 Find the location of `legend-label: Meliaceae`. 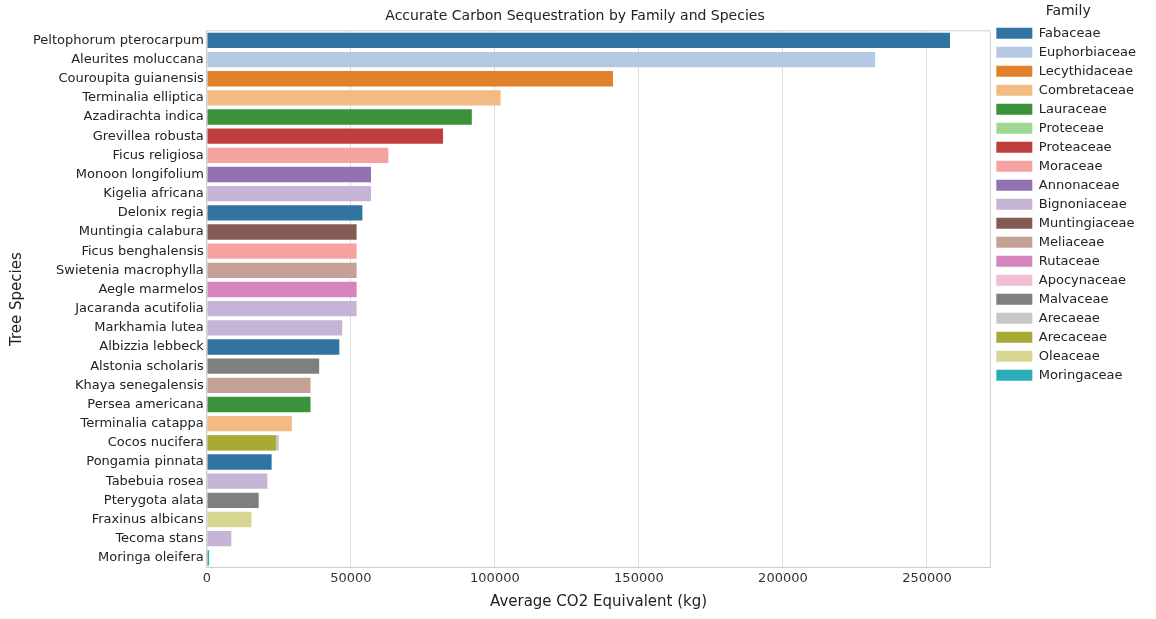

legend-label: Meliaceae is located at coordinates (1071, 241).